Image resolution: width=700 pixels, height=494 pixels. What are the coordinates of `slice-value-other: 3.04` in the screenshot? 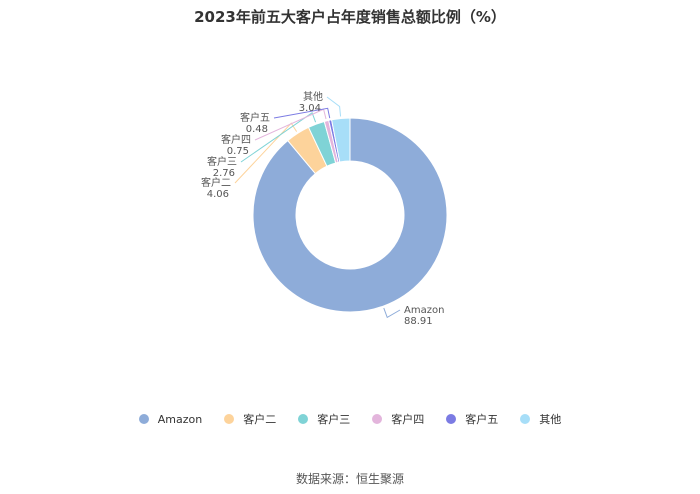 It's located at (310, 108).